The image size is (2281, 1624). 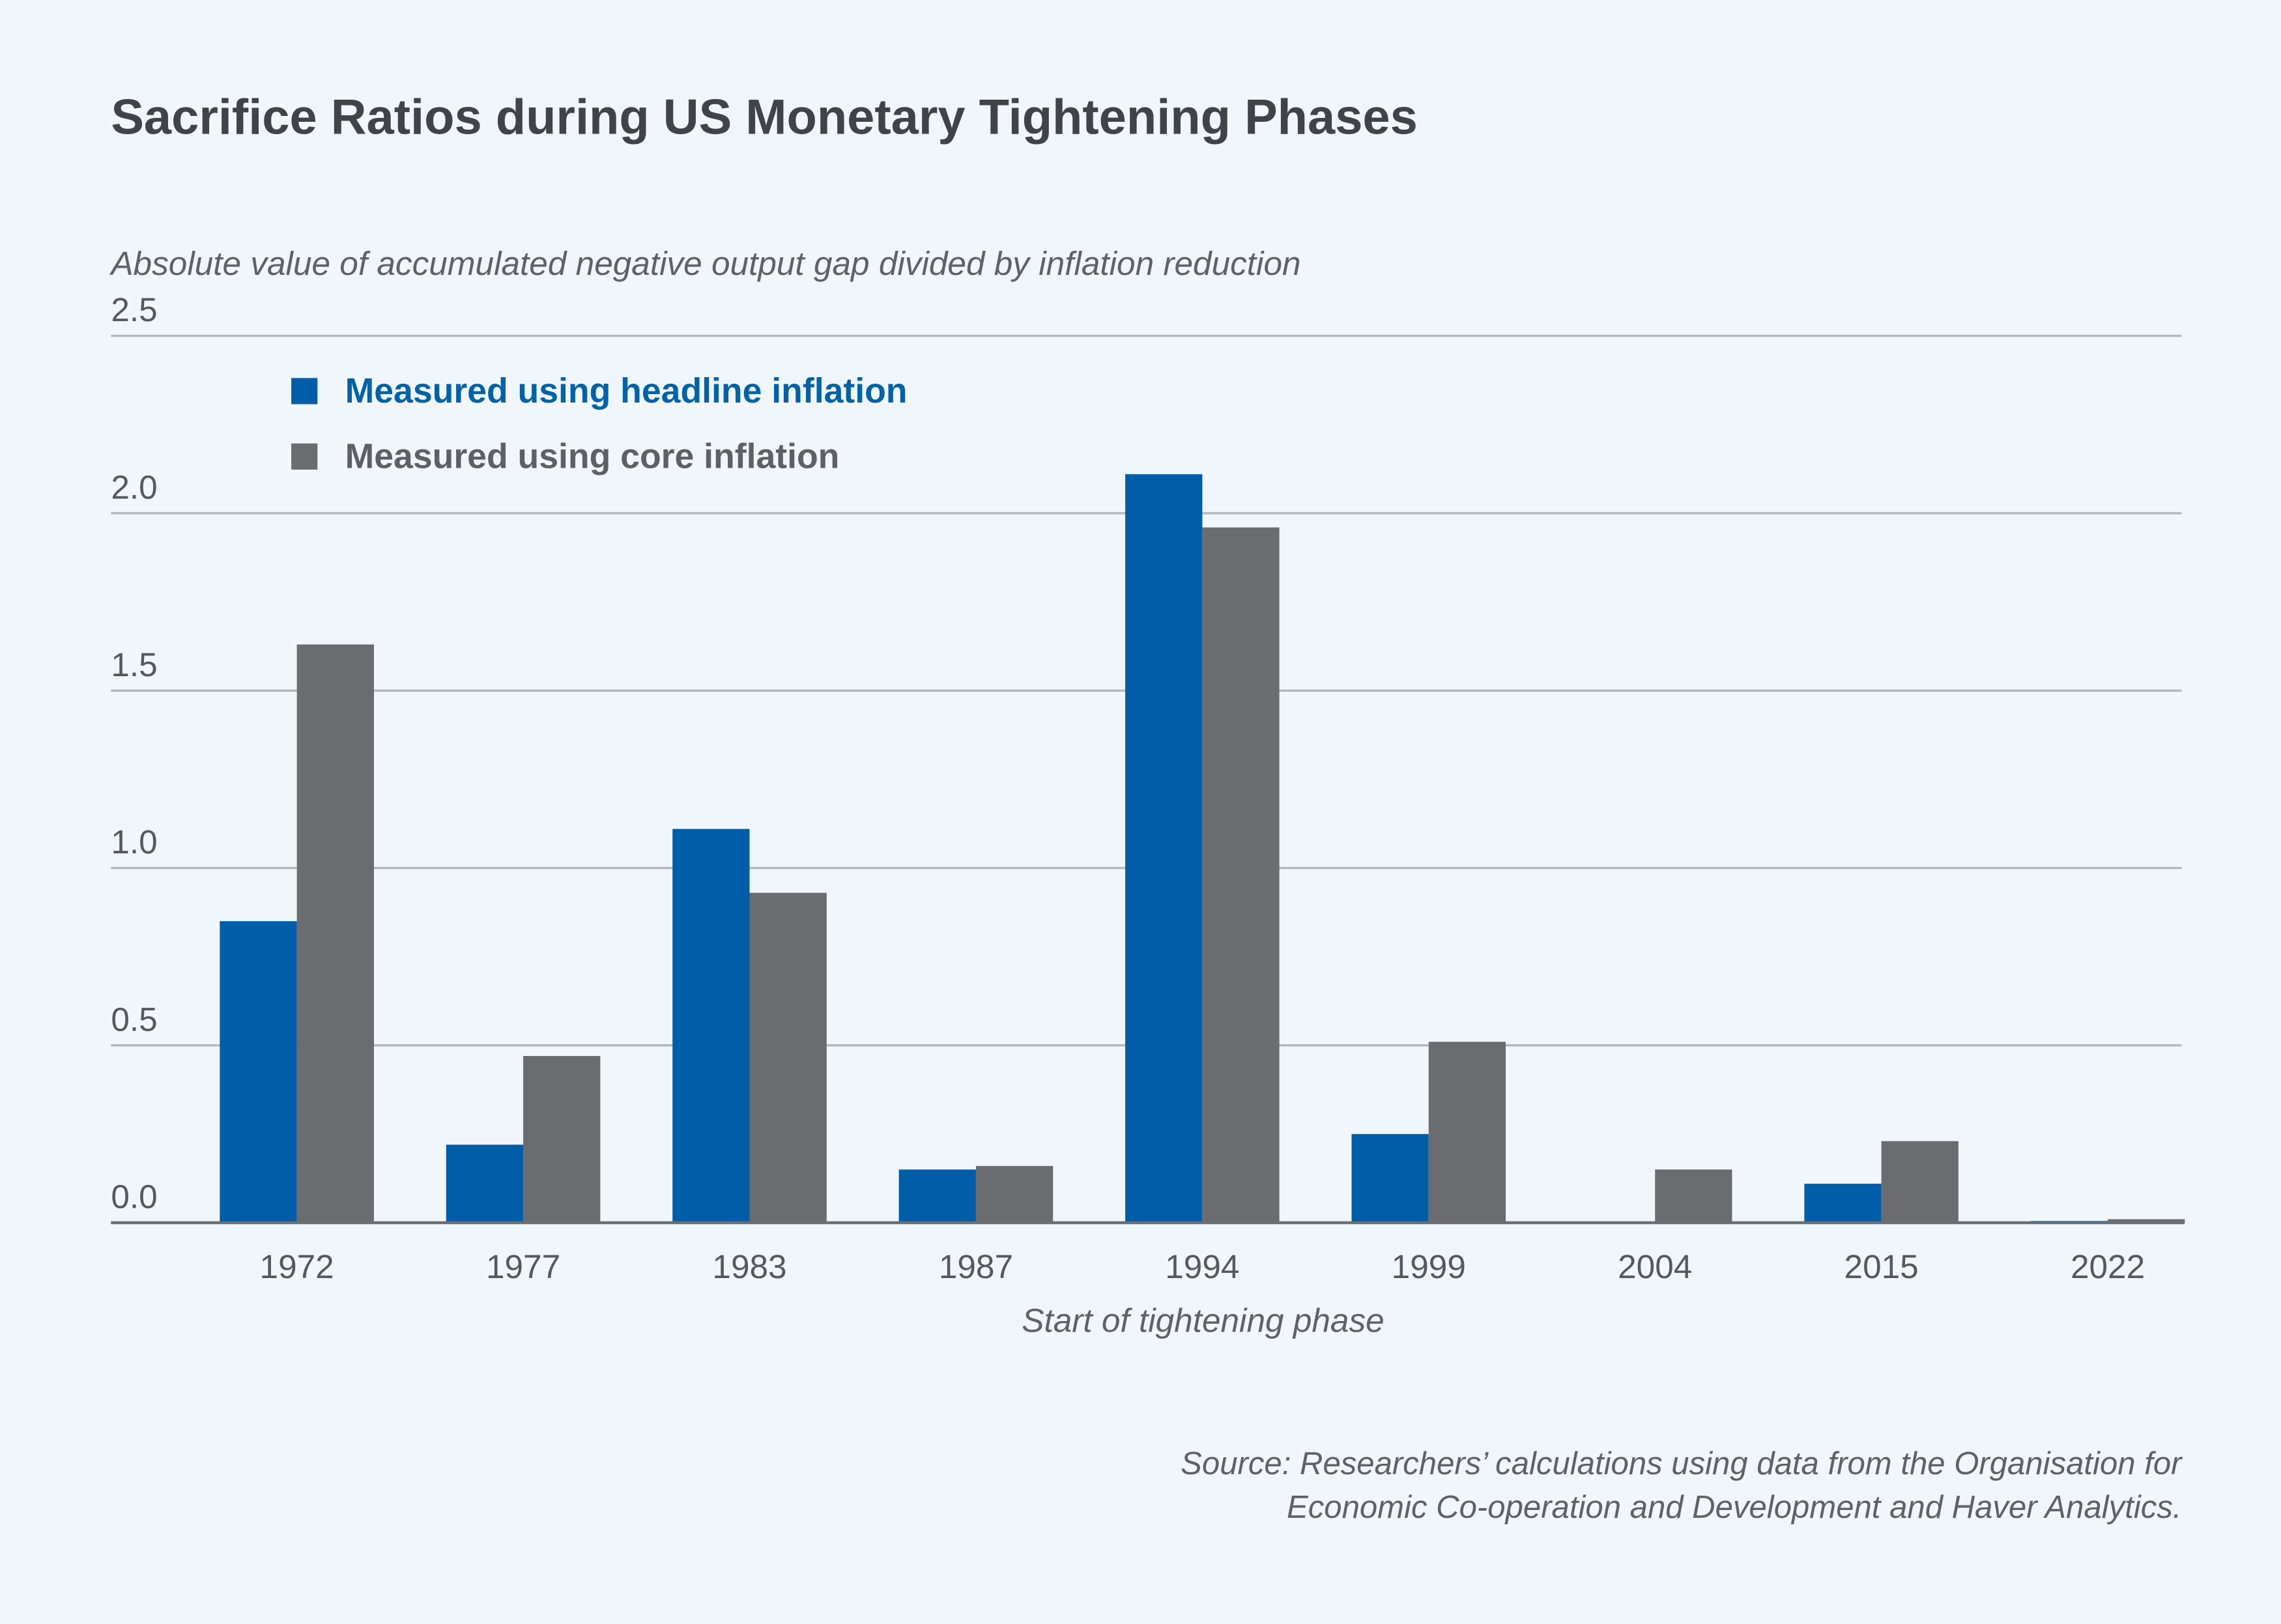 What do you see at coordinates (523, 1266) in the screenshot?
I see `x-tick-label: 1977` at bounding box center [523, 1266].